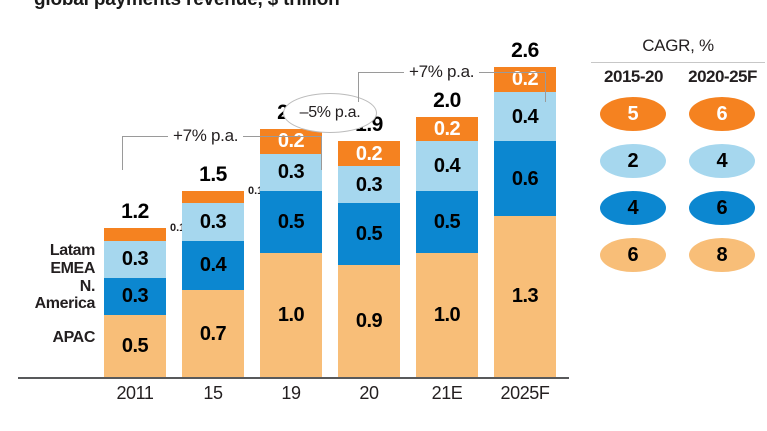  I want to click on x-axis-tick-label: 2025F, so click(525, 393).